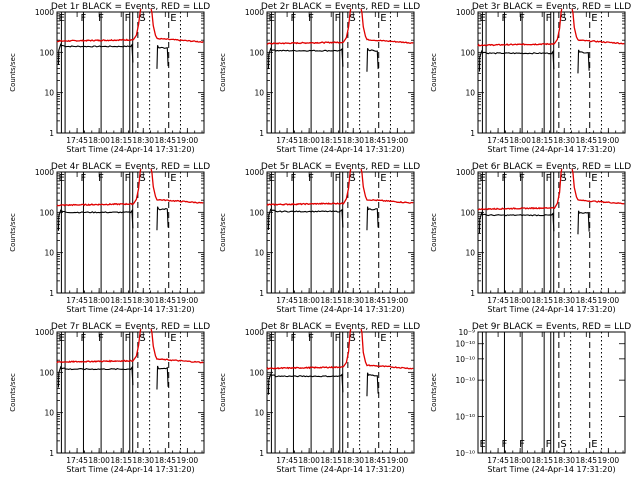 This screenshot has height=480, width=640. Describe the element at coordinates (551, 327) in the screenshot. I see `panel-title: Det 9r BLACK = Events, RED = LLD` at that location.